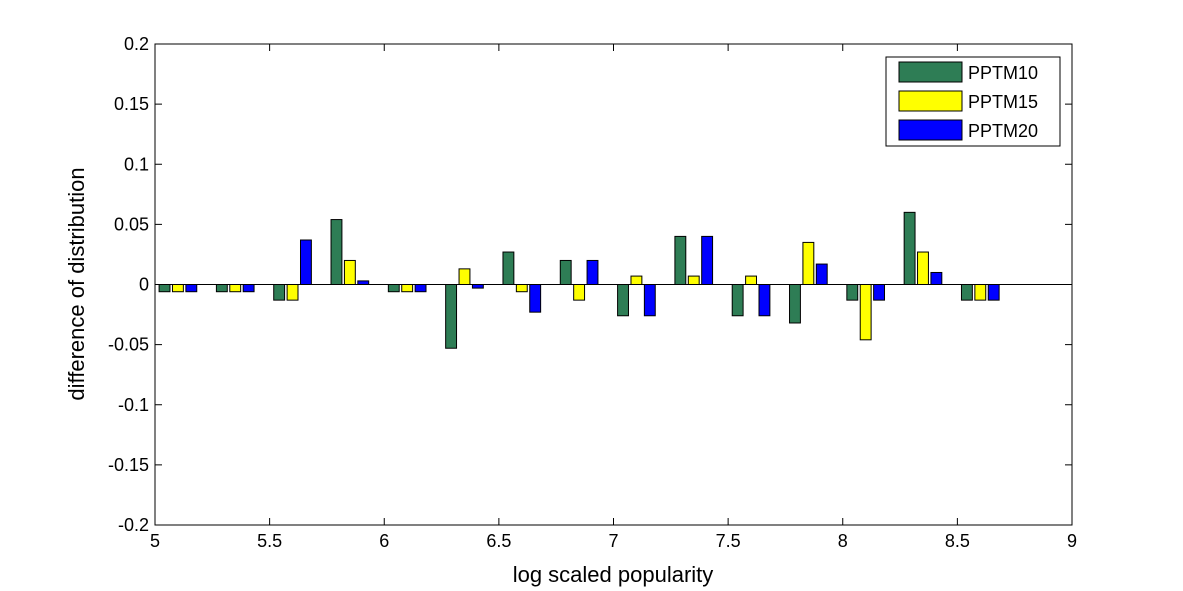 The image size is (1183, 591). What do you see at coordinates (1003, 131) in the screenshot?
I see `legend-label-pptm20: PPTM20` at bounding box center [1003, 131].